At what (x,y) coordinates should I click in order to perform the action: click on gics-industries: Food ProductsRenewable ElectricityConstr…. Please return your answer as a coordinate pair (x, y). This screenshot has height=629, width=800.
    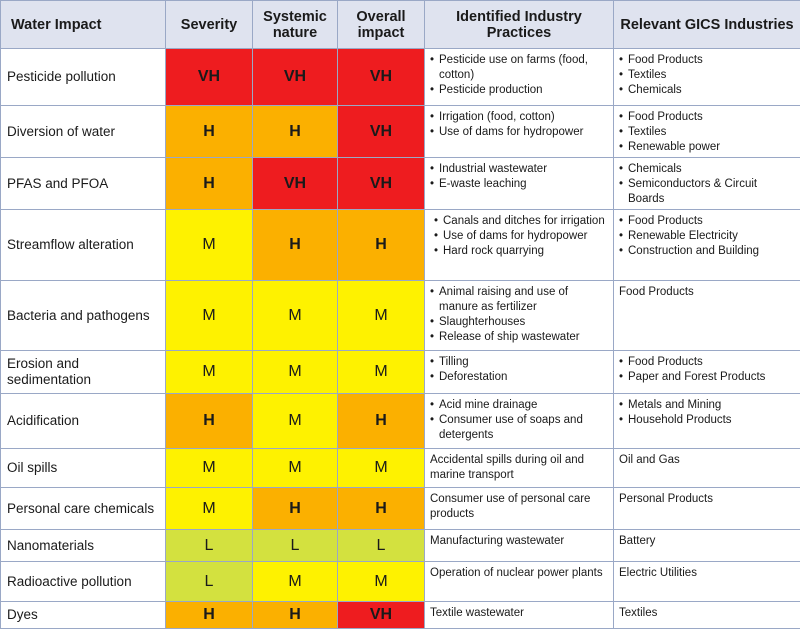
    Looking at the image, I should click on (707, 245).